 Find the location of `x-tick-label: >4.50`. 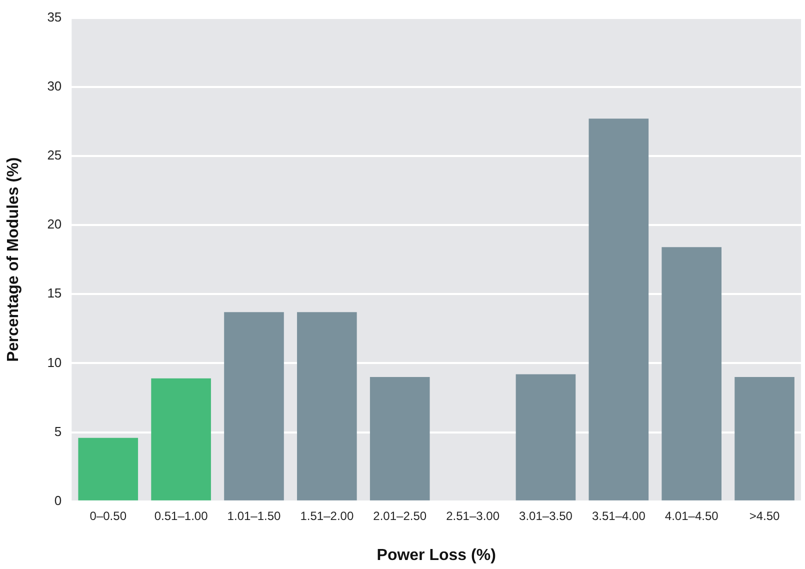

x-tick-label: >4.50 is located at coordinates (764, 515).